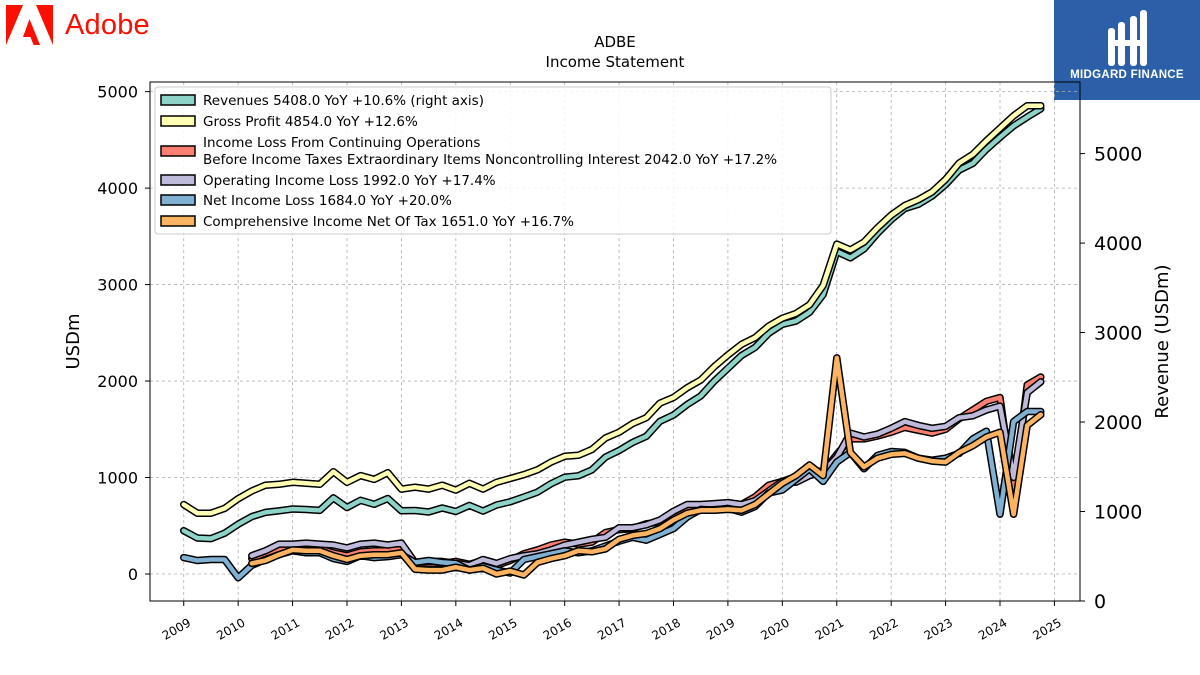 The width and height of the screenshot is (1200, 675). What do you see at coordinates (117, 92) in the screenshot?
I see `left-tick-label: 5000` at bounding box center [117, 92].